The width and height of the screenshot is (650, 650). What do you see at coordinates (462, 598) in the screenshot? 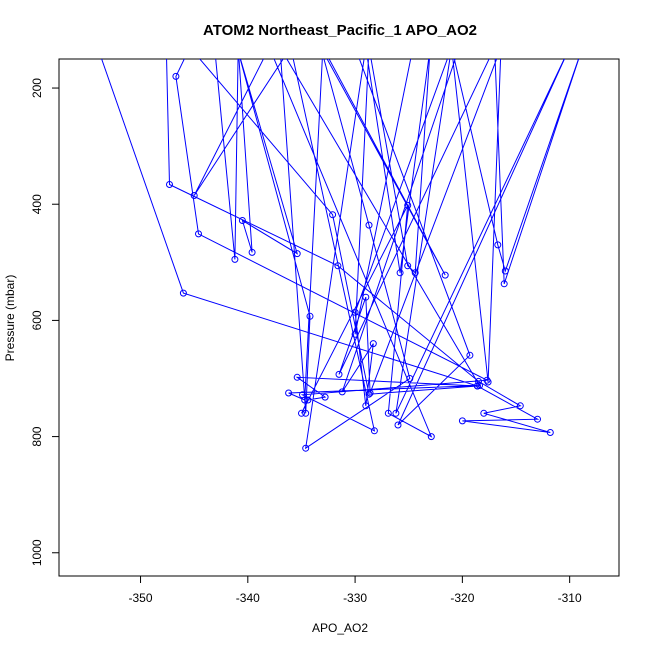
I see `x-tick-label: -320` at bounding box center [462, 598].